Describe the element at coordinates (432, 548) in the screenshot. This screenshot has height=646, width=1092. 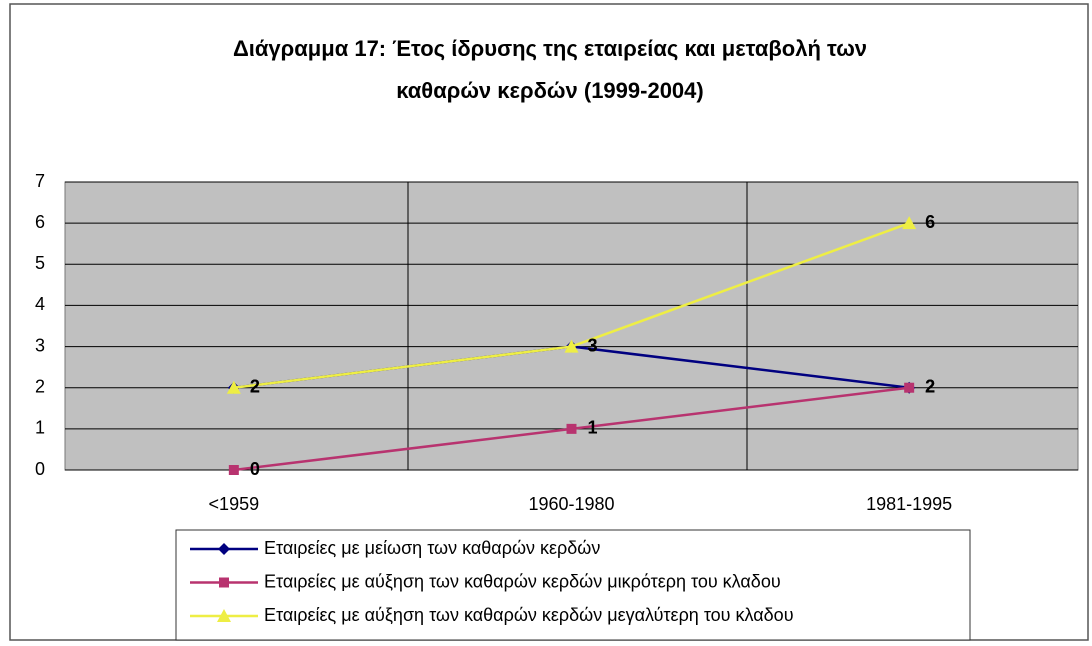
I see `legend-label: Εταιρείες με μείωση των καθαρών κερδών` at that location.